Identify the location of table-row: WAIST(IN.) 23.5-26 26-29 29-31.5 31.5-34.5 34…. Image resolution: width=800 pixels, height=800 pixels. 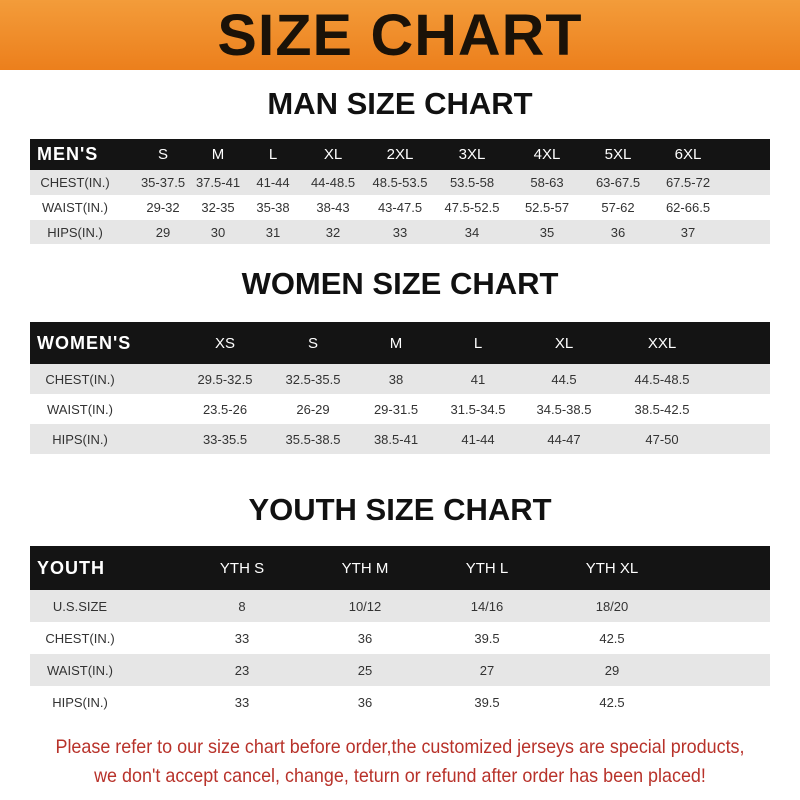
(400, 409).